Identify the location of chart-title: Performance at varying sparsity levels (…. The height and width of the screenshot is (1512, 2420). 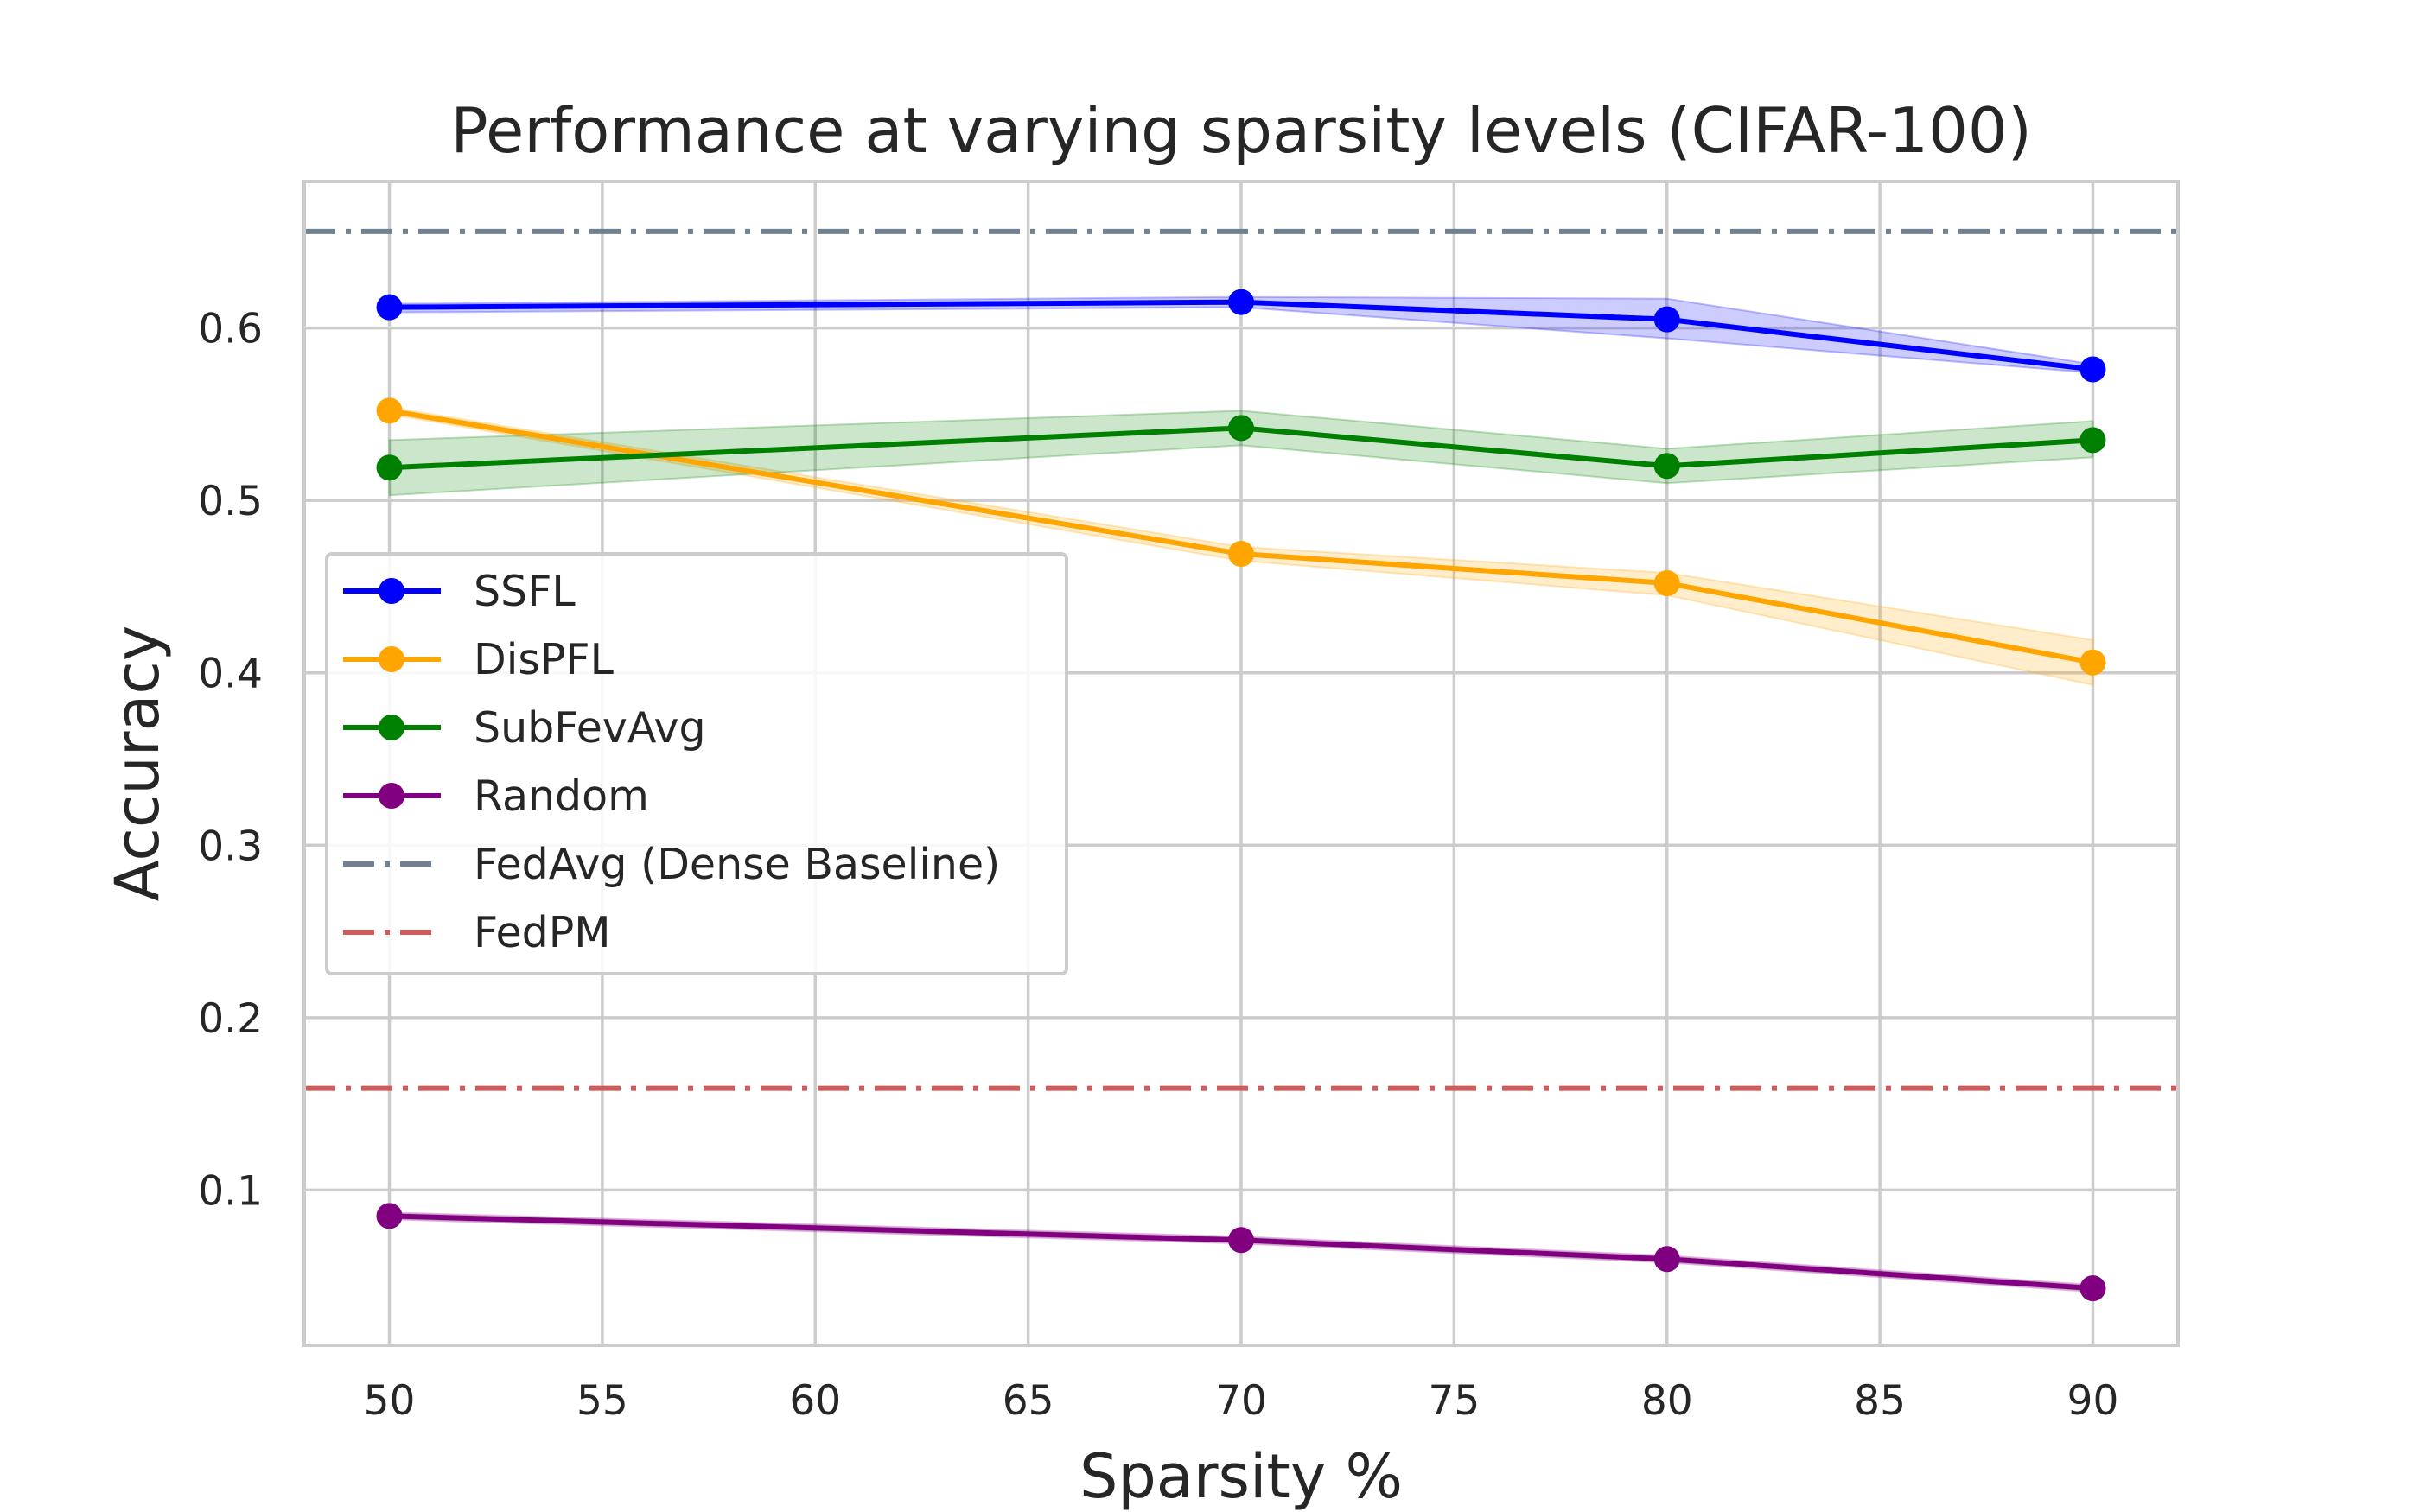
(1241, 130).